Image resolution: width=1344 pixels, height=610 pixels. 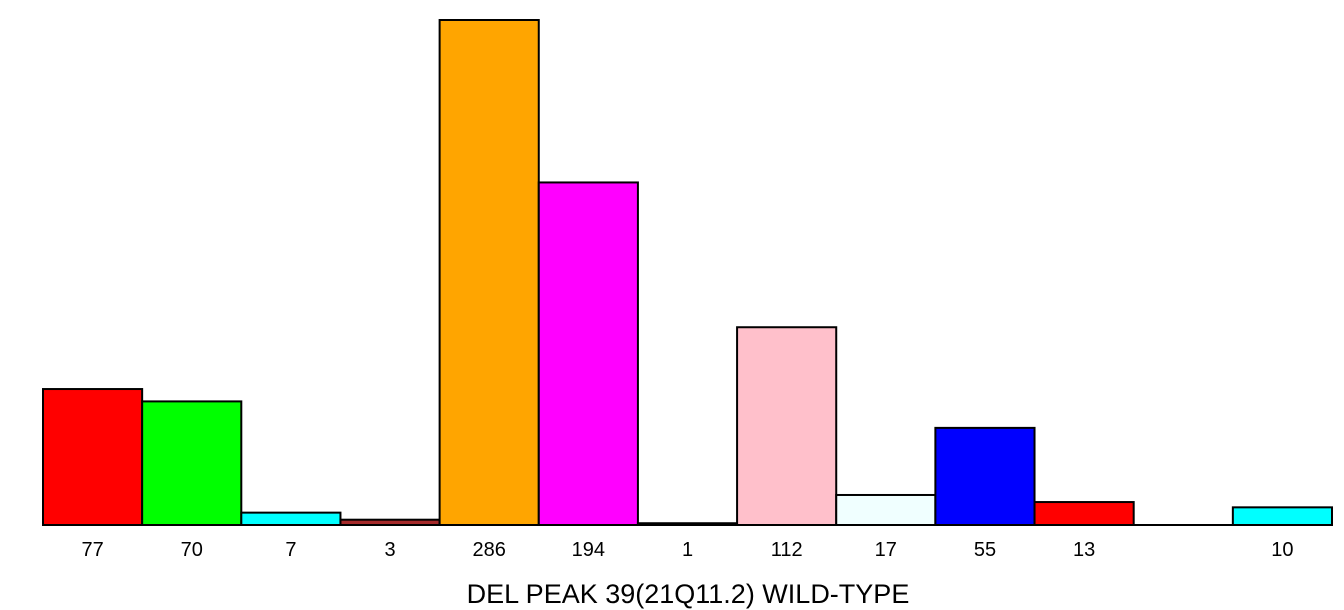 What do you see at coordinates (389, 550) in the screenshot?
I see `tick-label-3: 3` at bounding box center [389, 550].